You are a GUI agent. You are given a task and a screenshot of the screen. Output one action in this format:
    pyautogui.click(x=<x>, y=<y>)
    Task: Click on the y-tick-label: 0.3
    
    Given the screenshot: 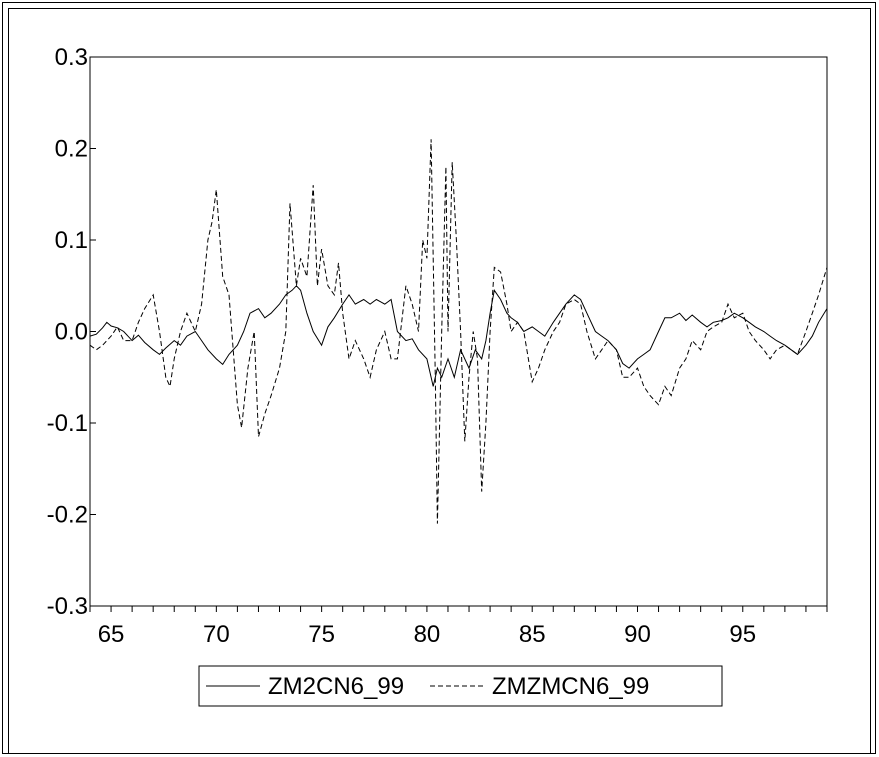 What is the action you would take?
    pyautogui.click(x=71, y=57)
    